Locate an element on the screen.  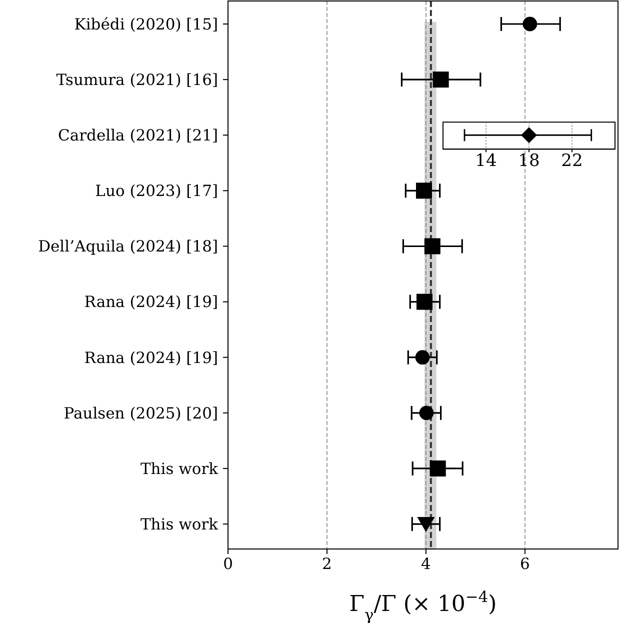
x2-tick-label: 18 is located at coordinates (529, 161).